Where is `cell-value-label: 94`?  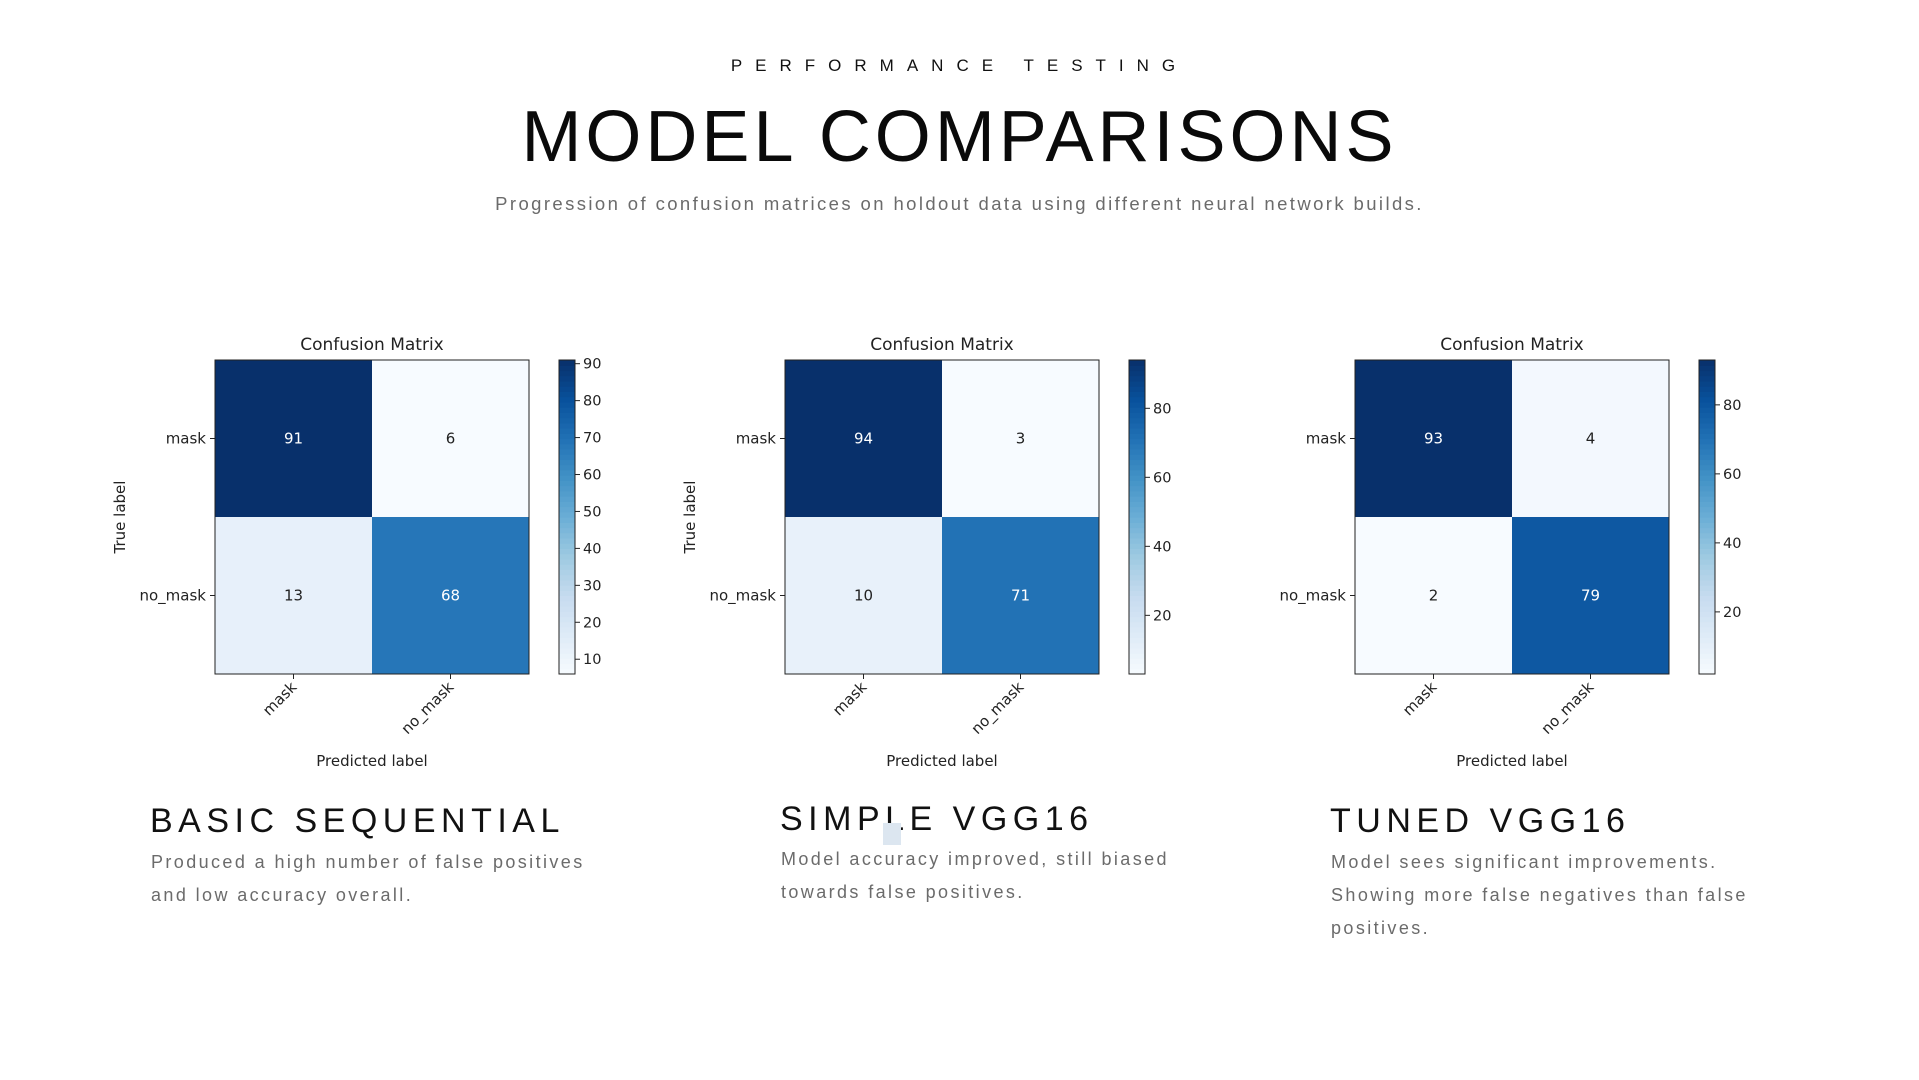 cell-value-label: 94 is located at coordinates (863, 439).